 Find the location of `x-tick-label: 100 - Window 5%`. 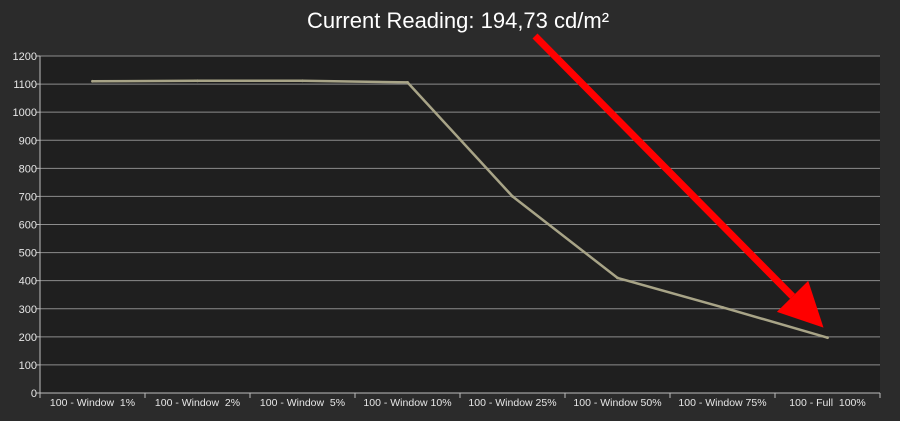

x-tick-label: 100 - Window 5% is located at coordinates (302, 403).